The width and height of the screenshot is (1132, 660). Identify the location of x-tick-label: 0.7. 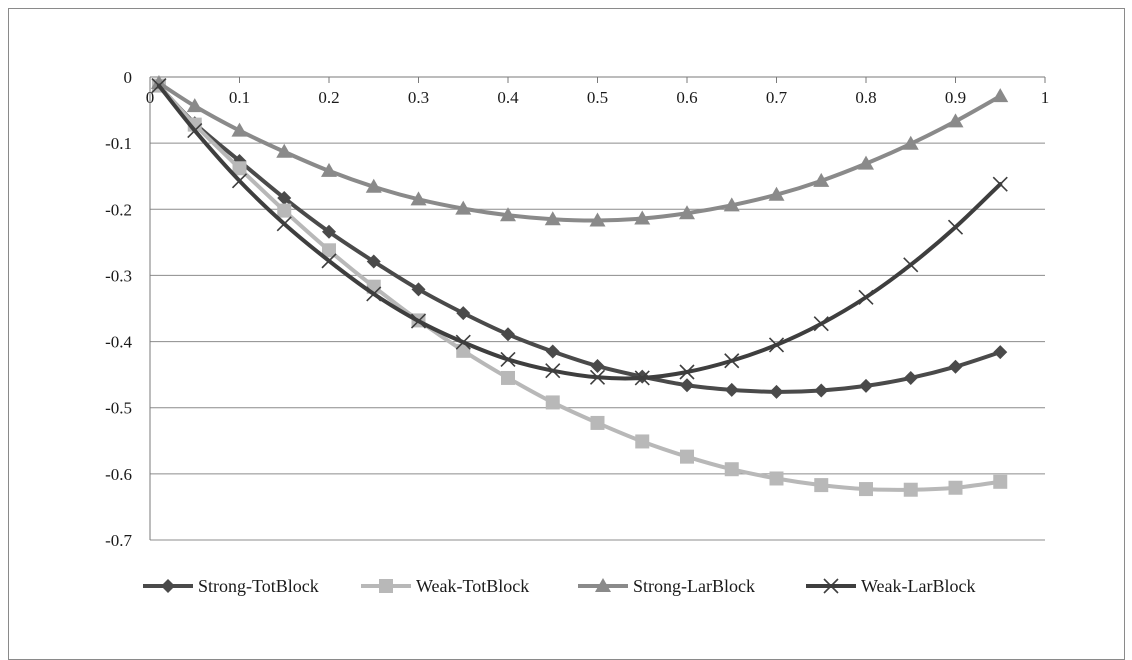
(777, 97).